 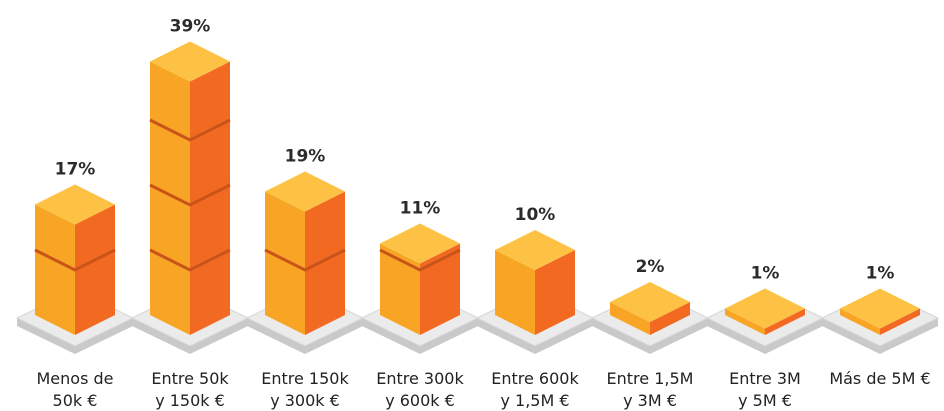 I want to click on x-tick-label: Entre 600k y 1,5M €, so click(x=535, y=389).